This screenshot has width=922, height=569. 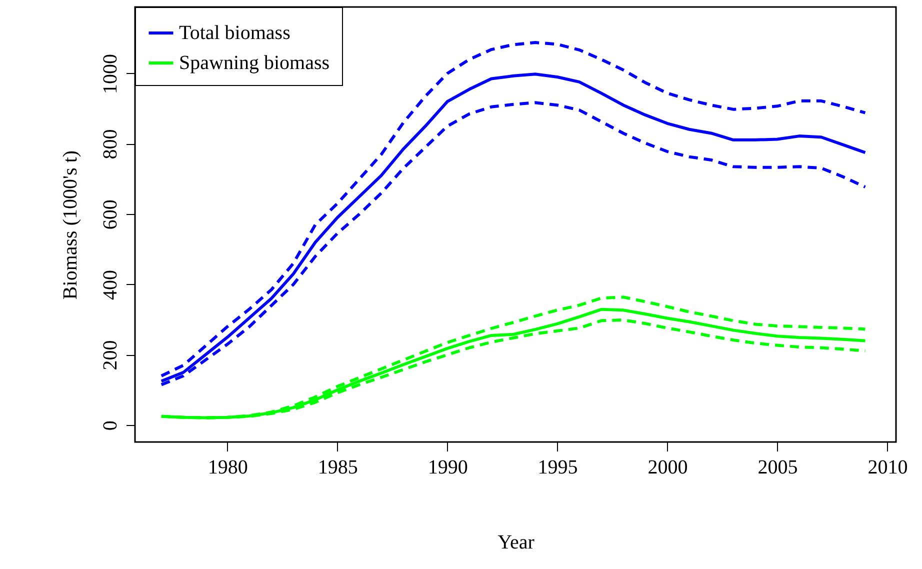 What do you see at coordinates (254, 63) in the screenshot?
I see `legend-label: Spawning biomass` at bounding box center [254, 63].